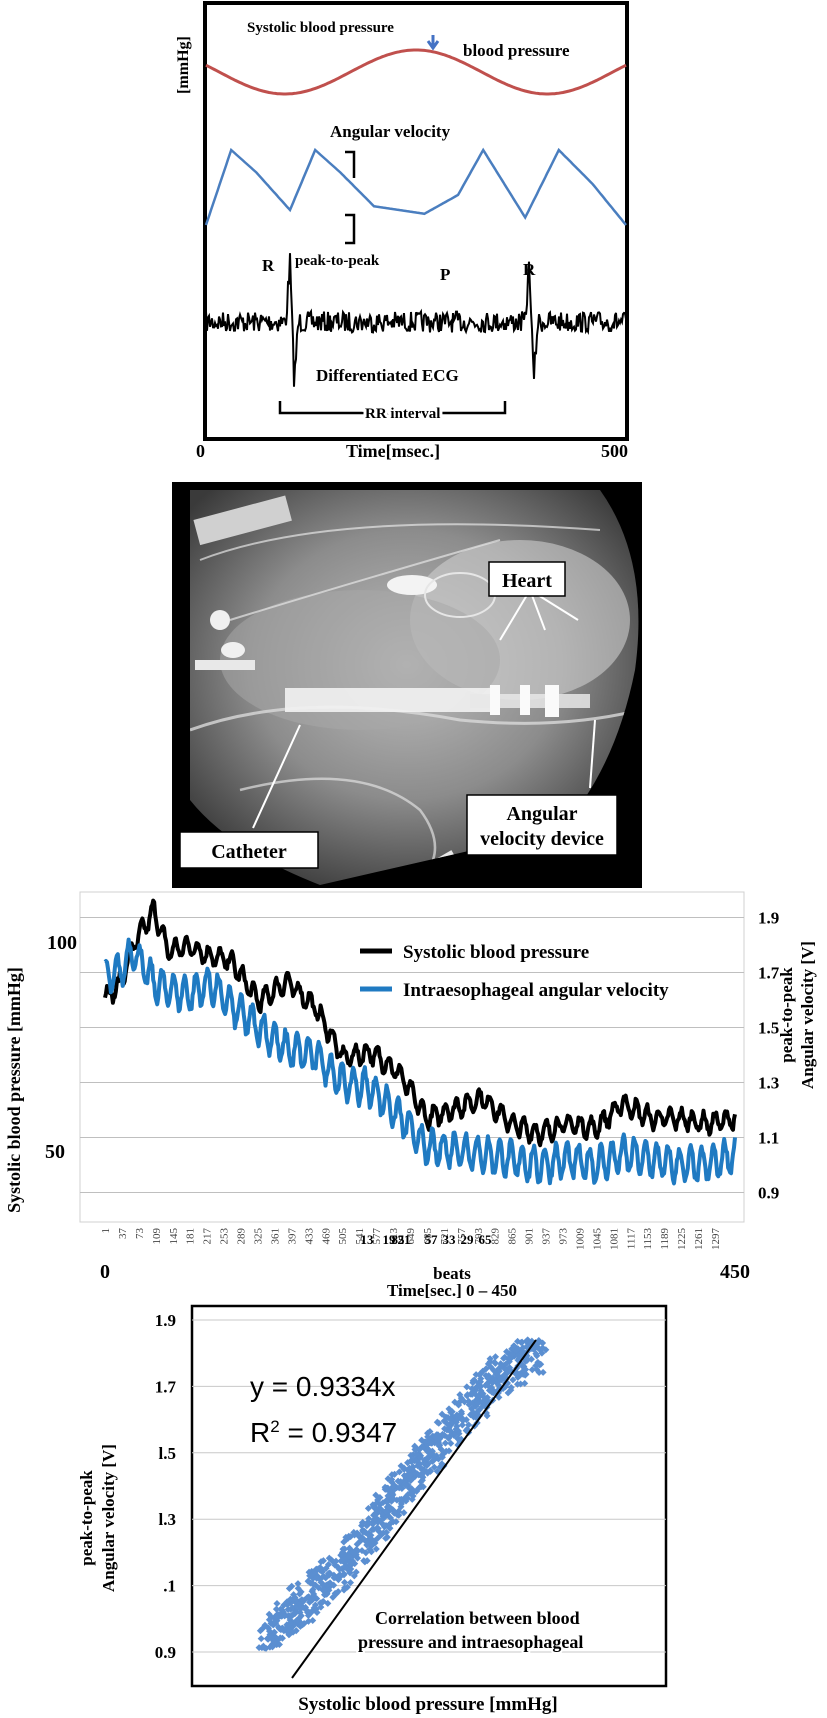 The height and width of the screenshot is (1718, 827). What do you see at coordinates (807, 1015) in the screenshot?
I see `y-right-label-line2: Angular velocity [V]` at bounding box center [807, 1015].